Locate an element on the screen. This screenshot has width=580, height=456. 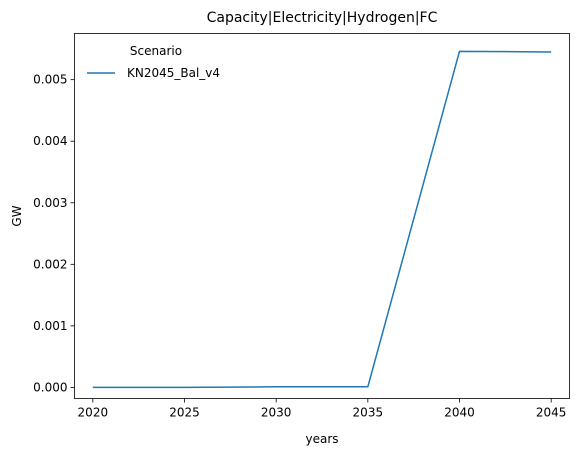
x-tick-label: 2025 is located at coordinates (184, 413).